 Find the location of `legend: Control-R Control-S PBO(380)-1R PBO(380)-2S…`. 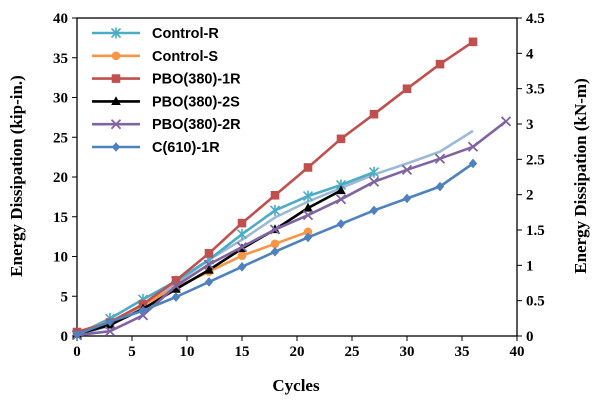

legend: Control-R Control-S PBO(380)-1R PBO(380)-2S… is located at coordinates (167, 92).